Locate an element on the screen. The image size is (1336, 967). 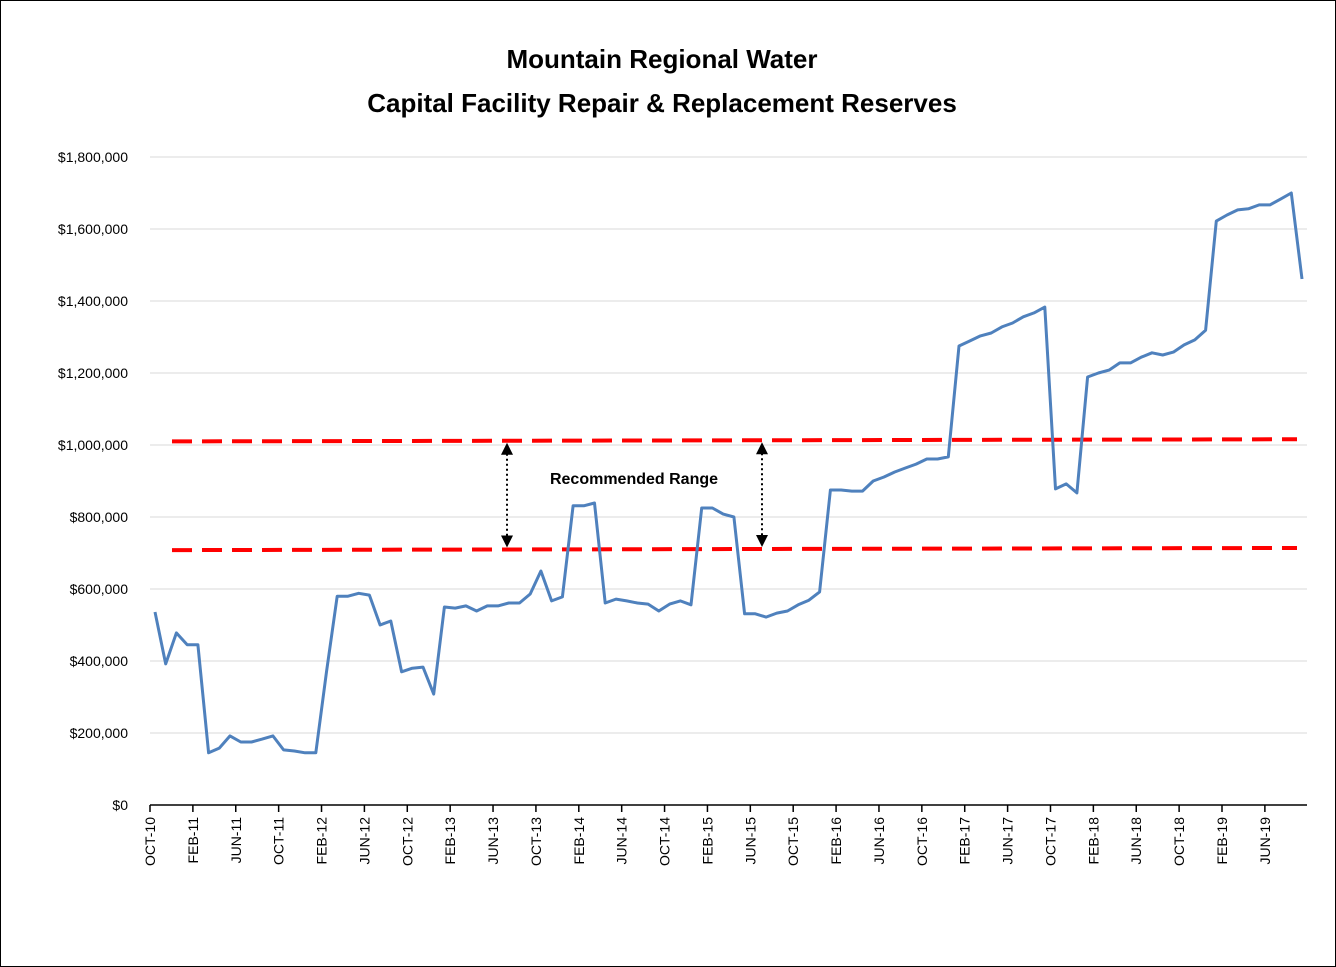
x-tick-label: JUN-13 is located at coordinates (493, 841).